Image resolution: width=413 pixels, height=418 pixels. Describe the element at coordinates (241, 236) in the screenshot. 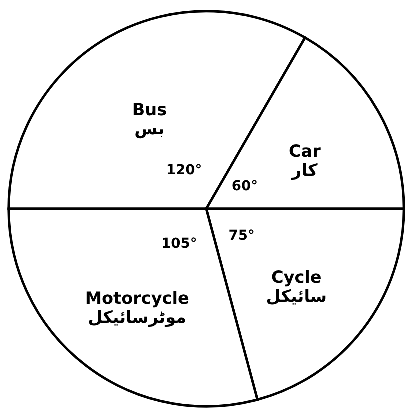

I see `data-label: 75°` at that location.